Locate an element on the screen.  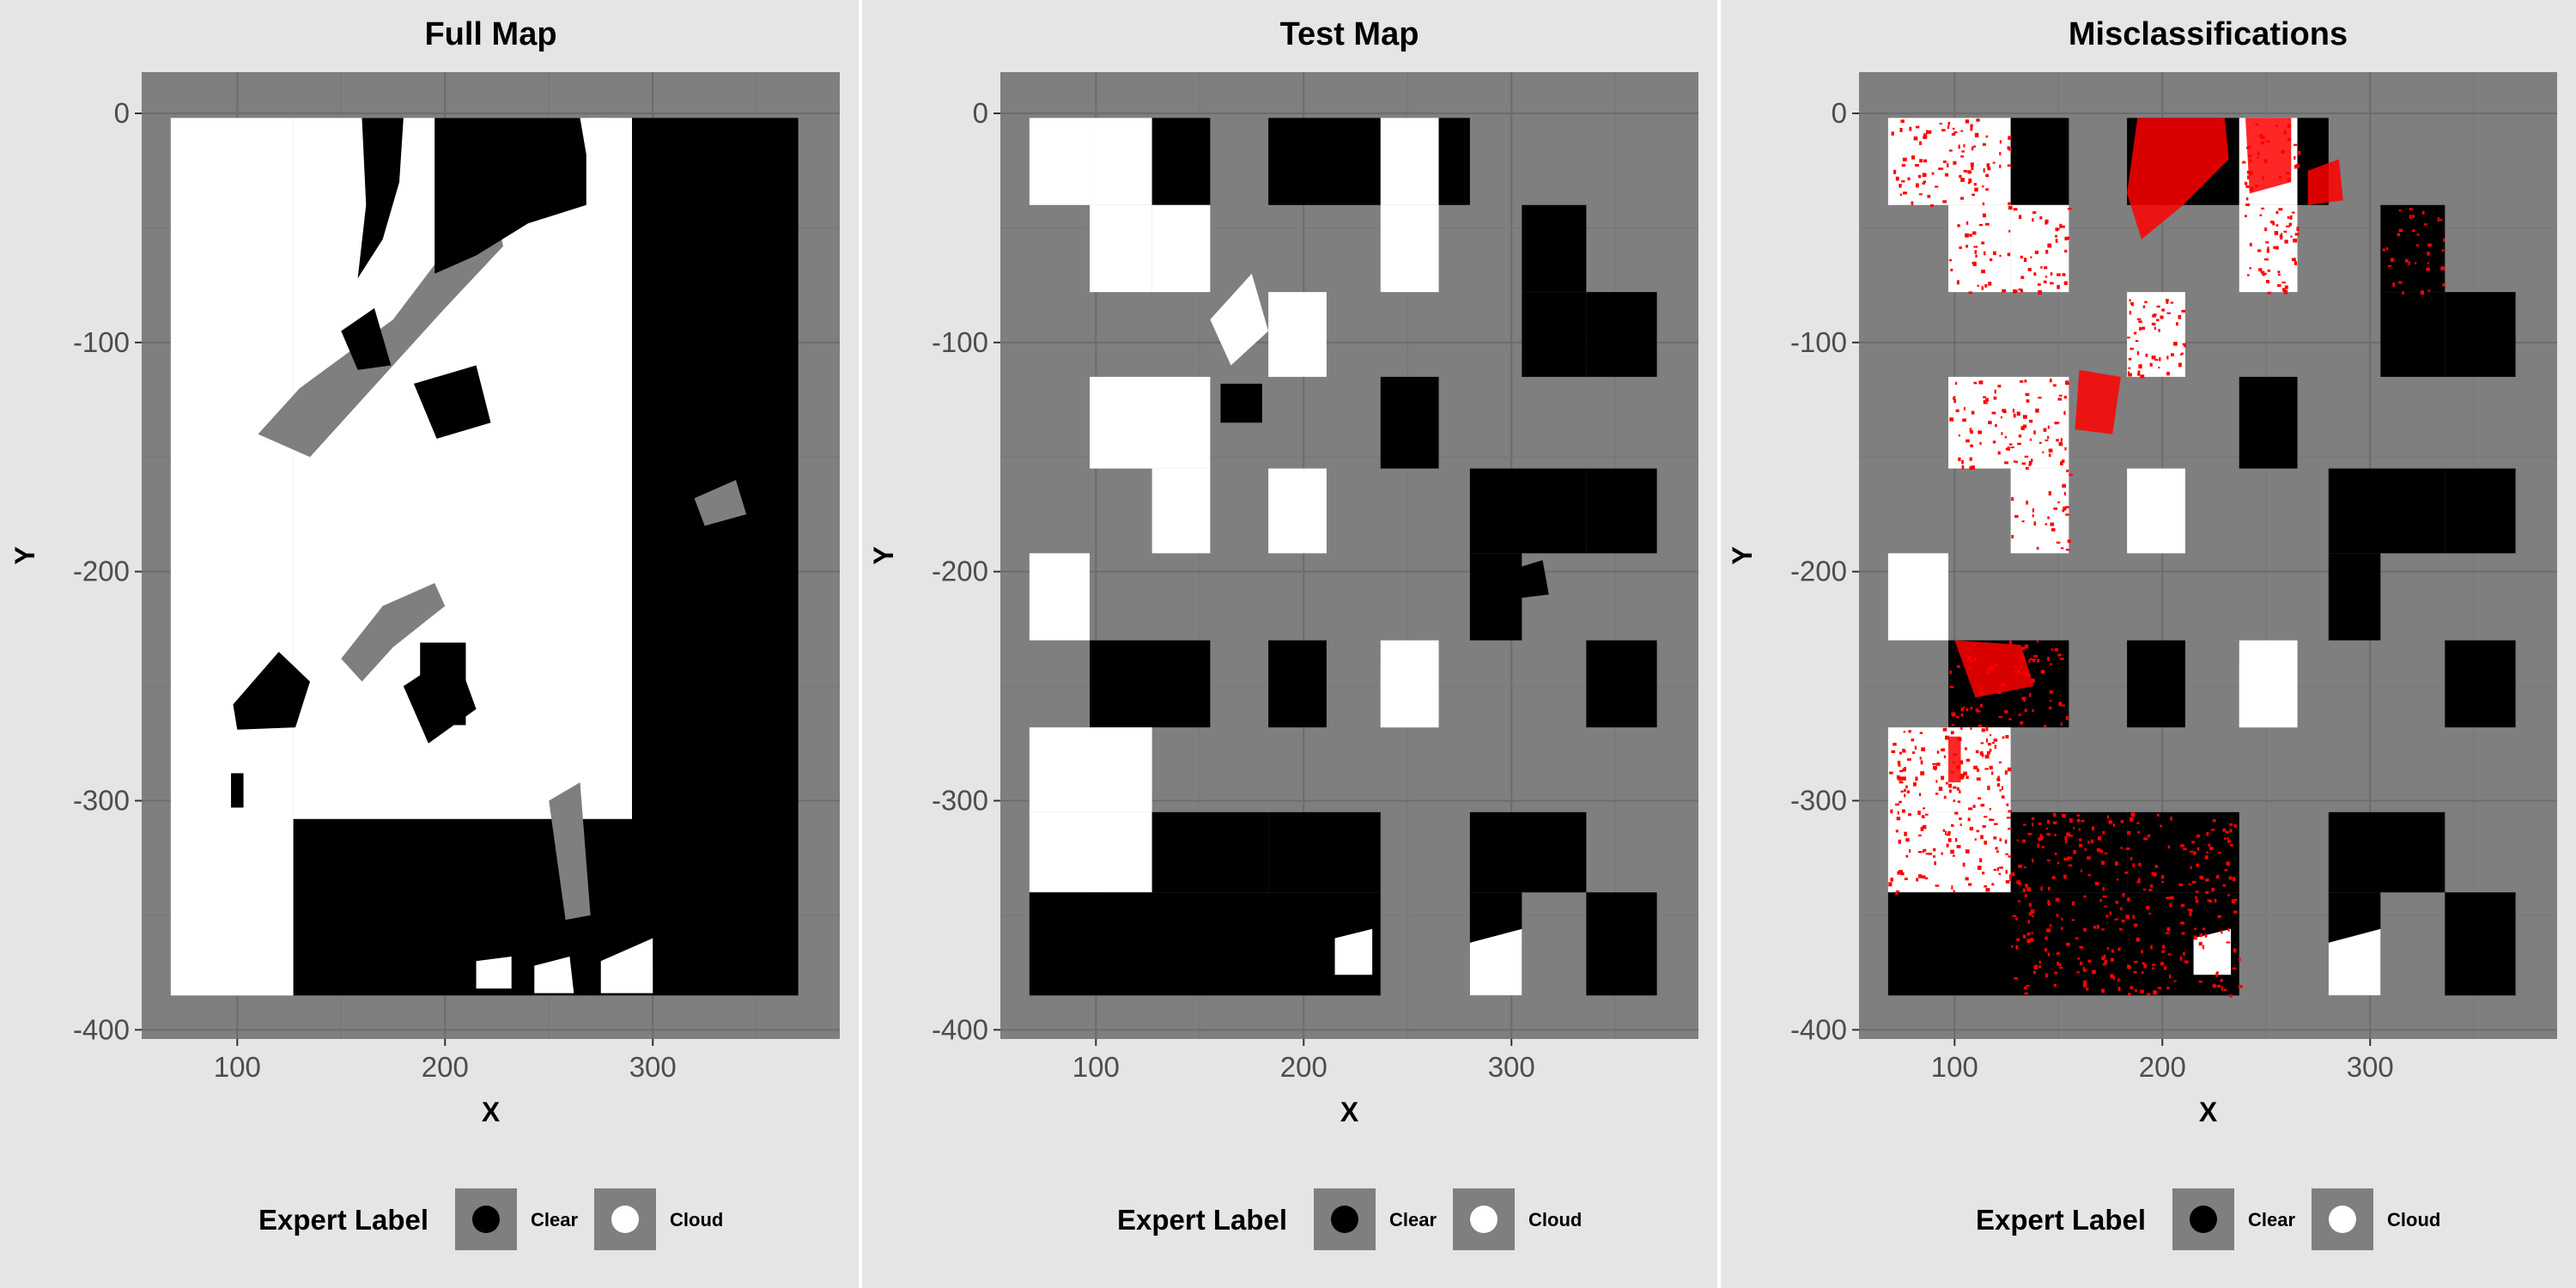
x-axis-label: X is located at coordinates (492, 1112).